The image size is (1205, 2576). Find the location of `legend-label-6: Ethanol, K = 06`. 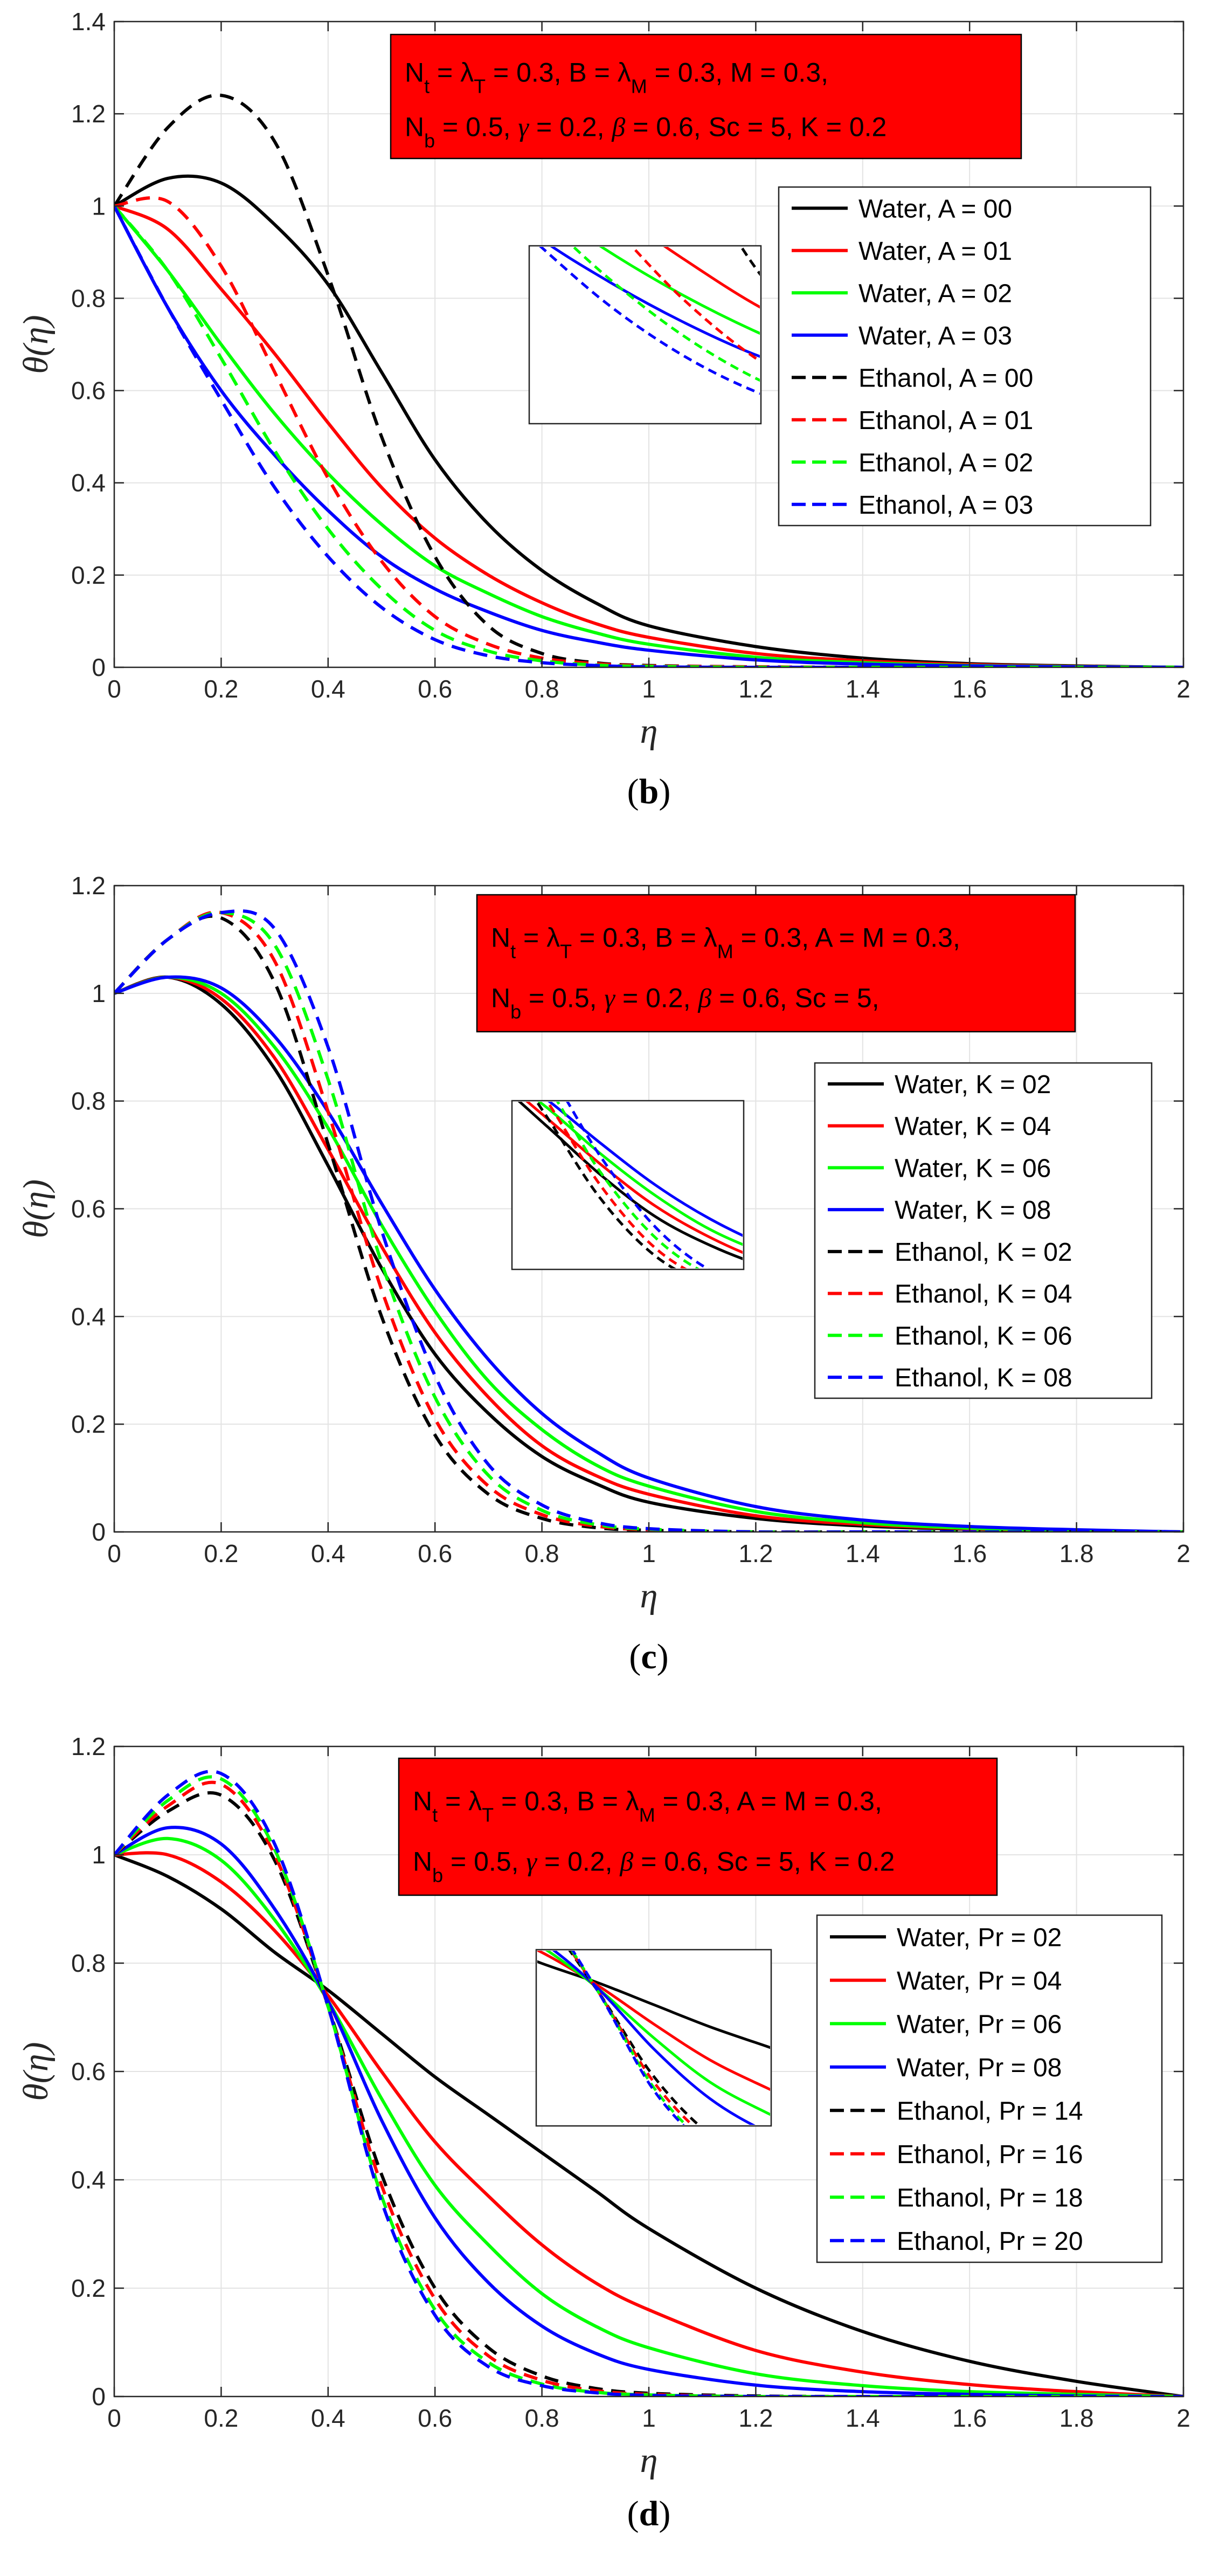

legend-label-6: Ethanol, K = 06 is located at coordinates (983, 1336).